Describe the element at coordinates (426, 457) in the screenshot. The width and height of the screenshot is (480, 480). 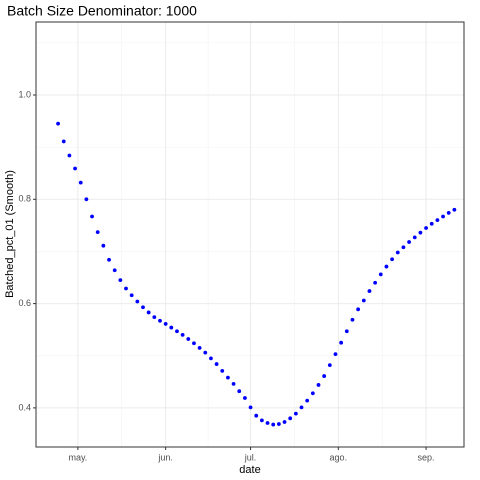
I see `x-tick-label: sep.` at that location.